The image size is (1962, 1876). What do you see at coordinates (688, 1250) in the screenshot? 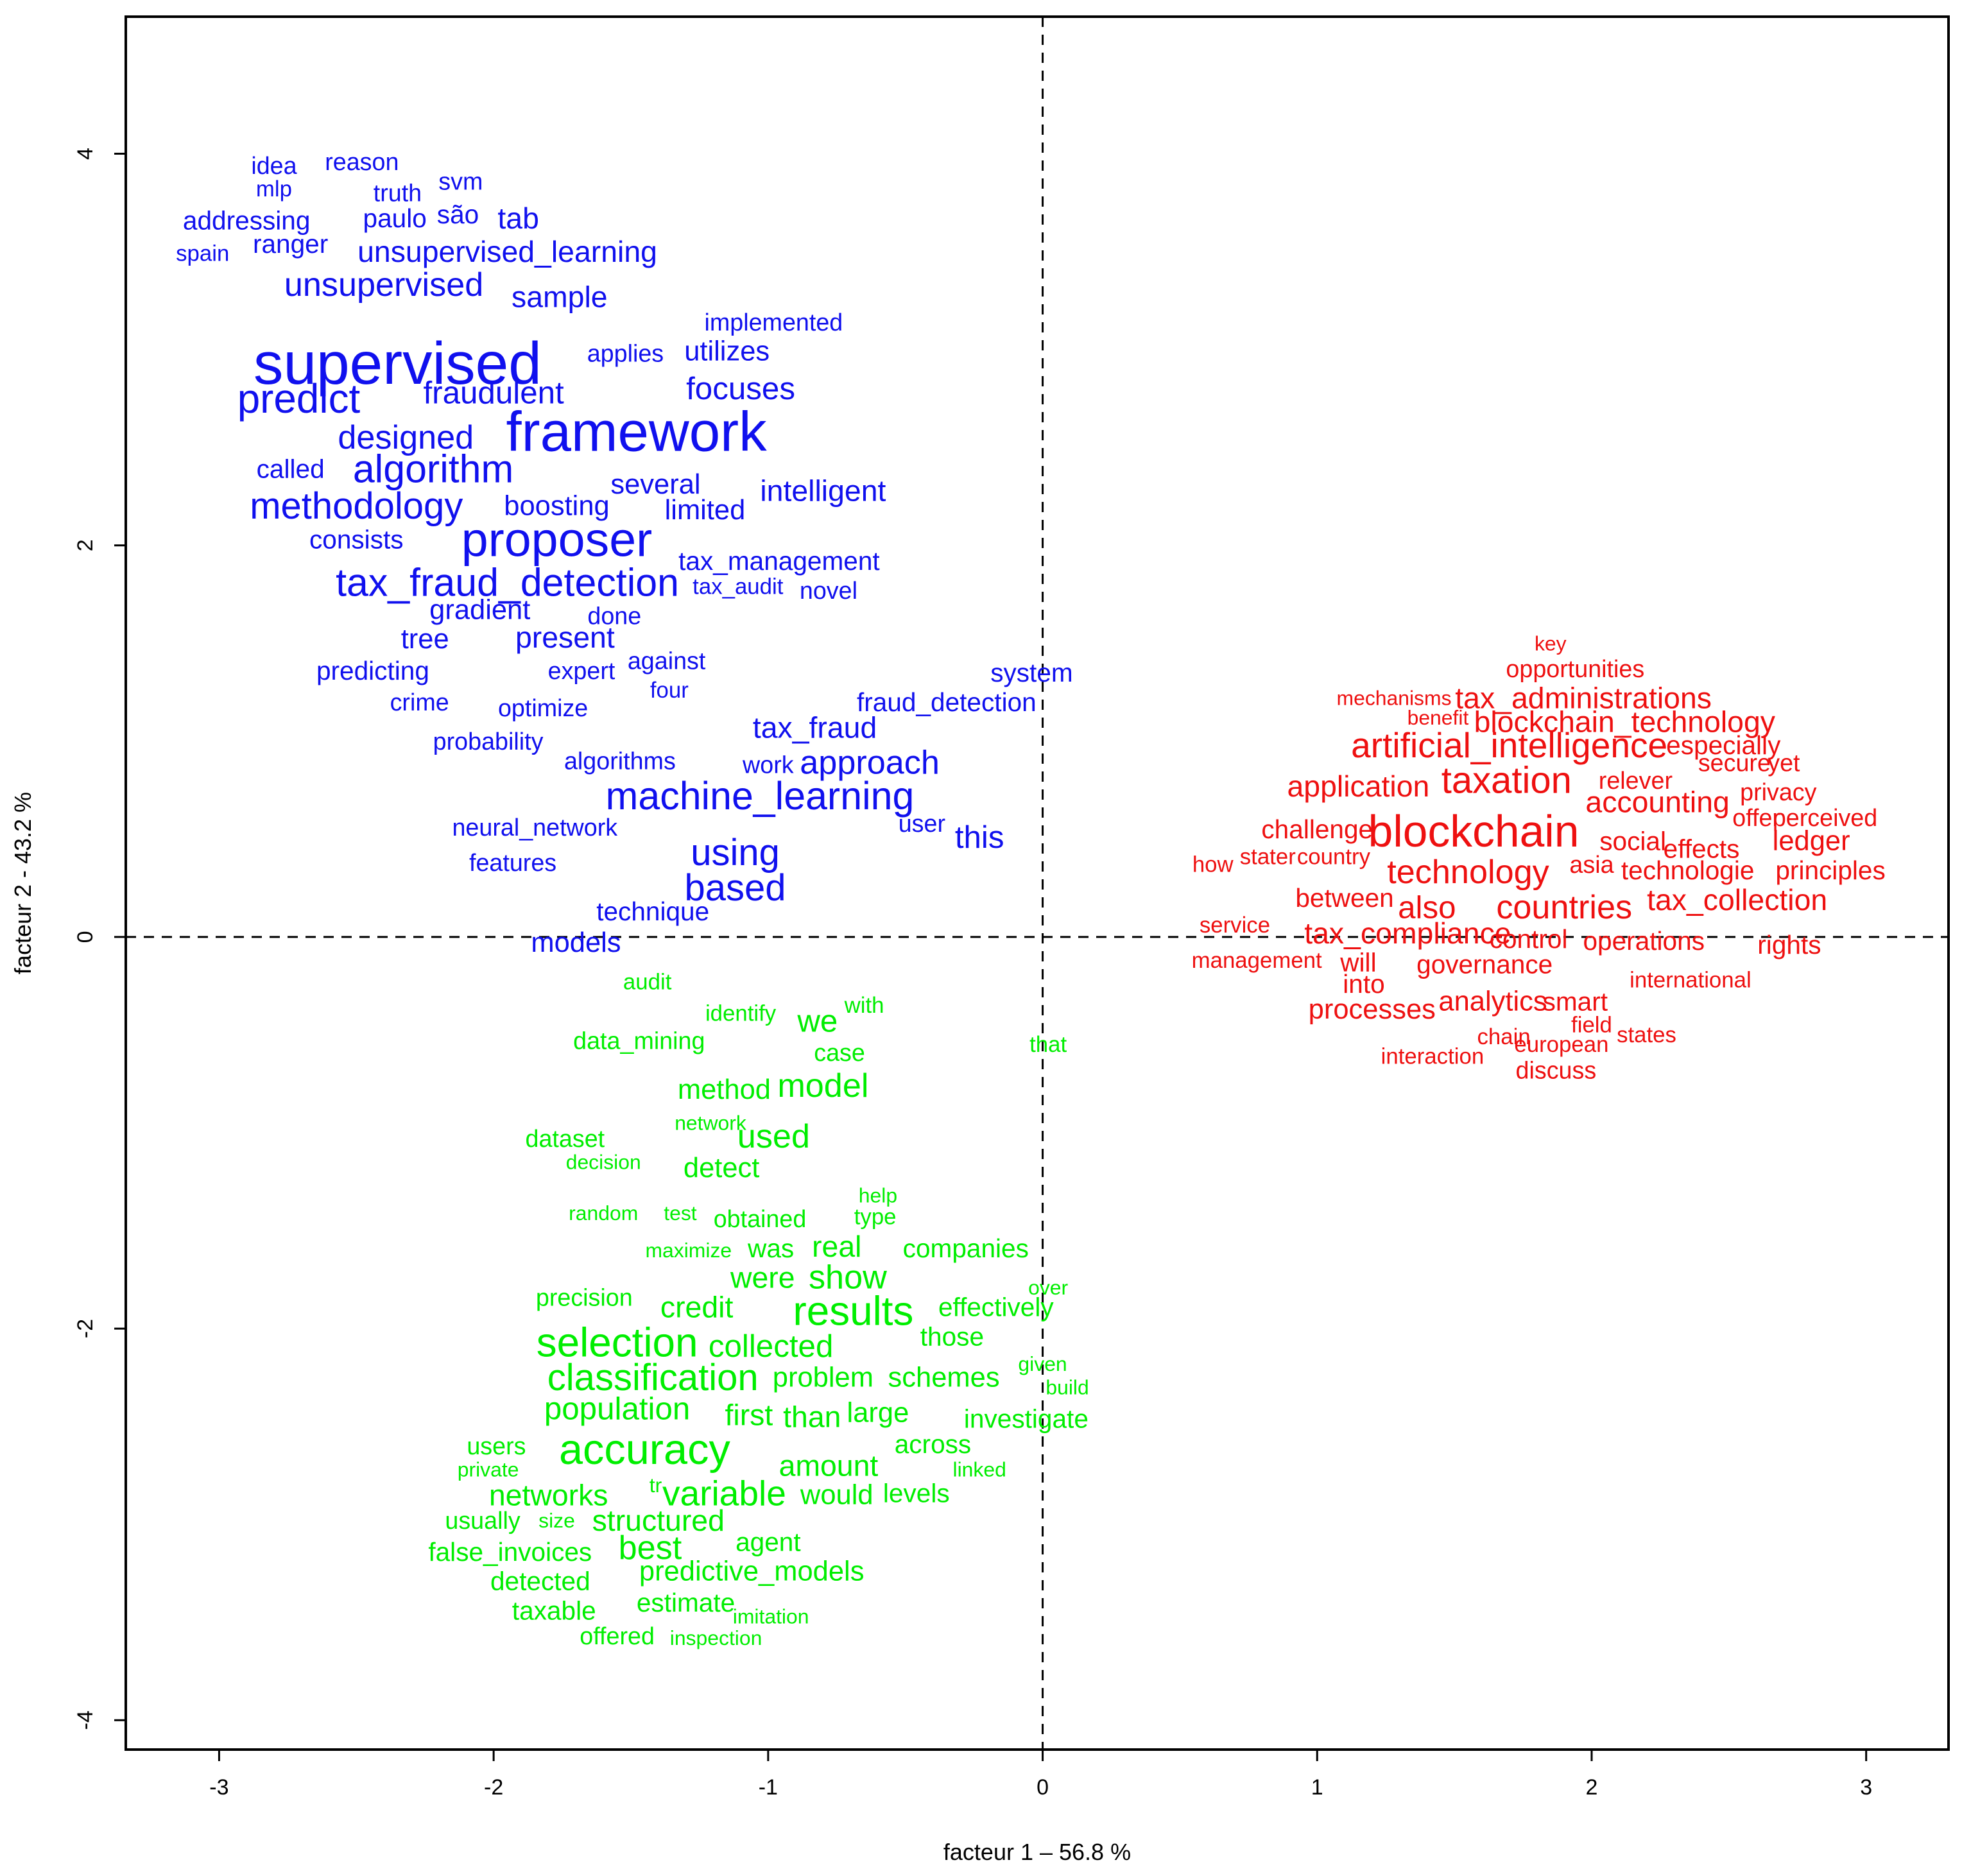
I see `word-label: maximize` at bounding box center [688, 1250].